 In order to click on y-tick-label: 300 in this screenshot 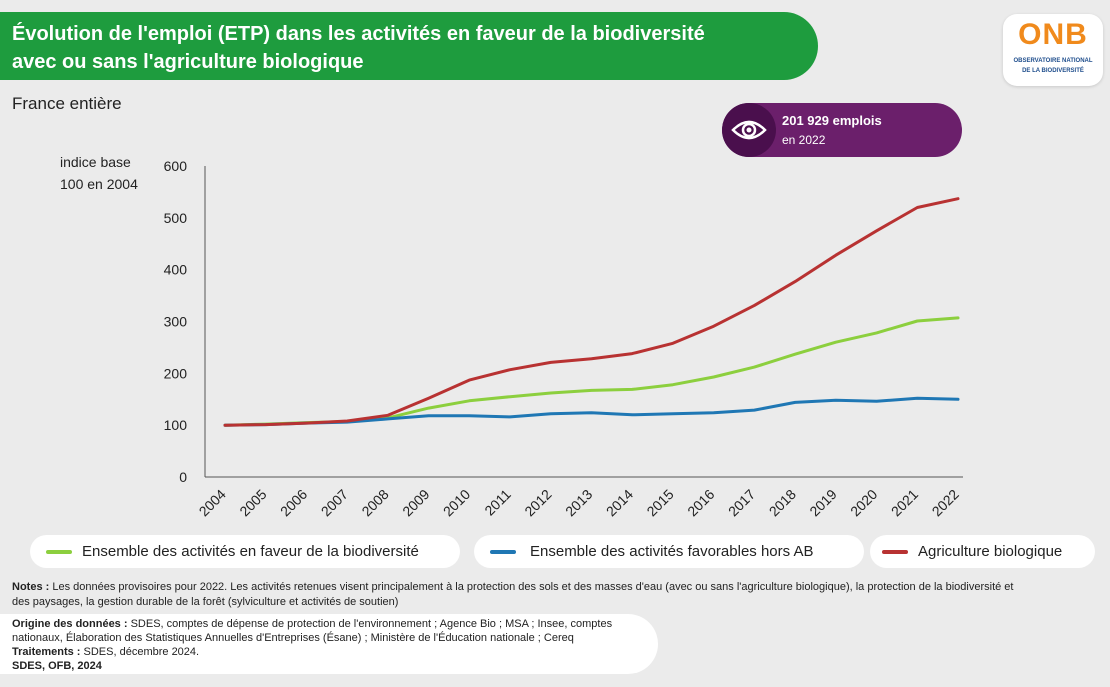, I will do `click(176, 322)`.